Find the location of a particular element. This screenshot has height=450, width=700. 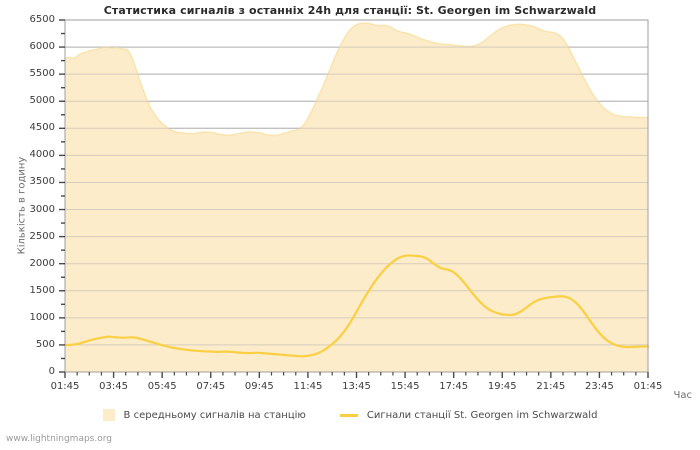

x-tick-label: 17:45 is located at coordinates (454, 386).